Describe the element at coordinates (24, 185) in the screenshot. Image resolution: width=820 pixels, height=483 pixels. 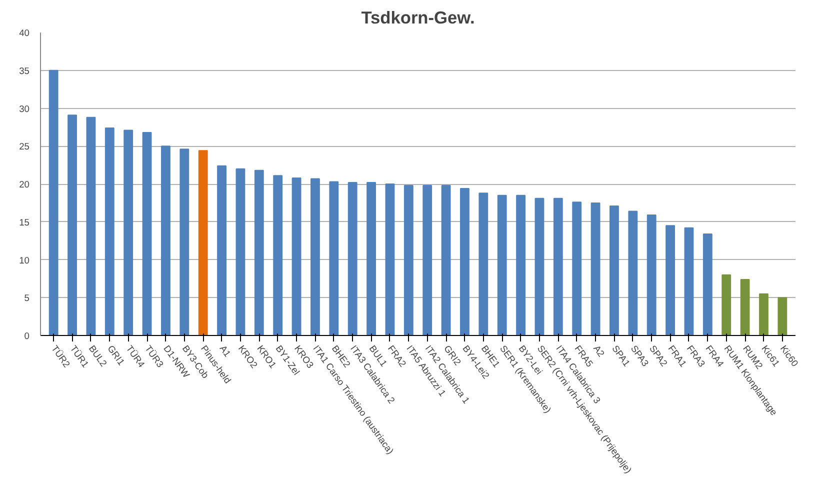
I see `y-tick-label: 20` at that location.